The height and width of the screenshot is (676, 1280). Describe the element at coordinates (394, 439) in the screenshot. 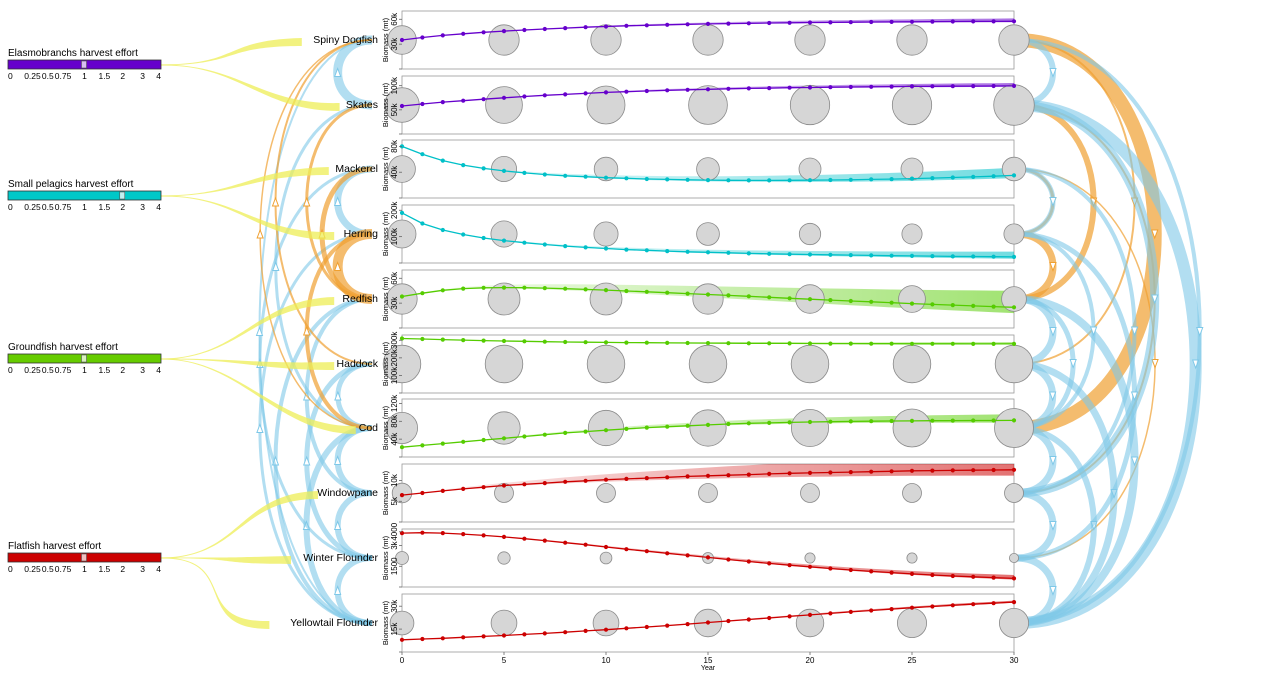

I see `y-tick-label: 40k` at that location.